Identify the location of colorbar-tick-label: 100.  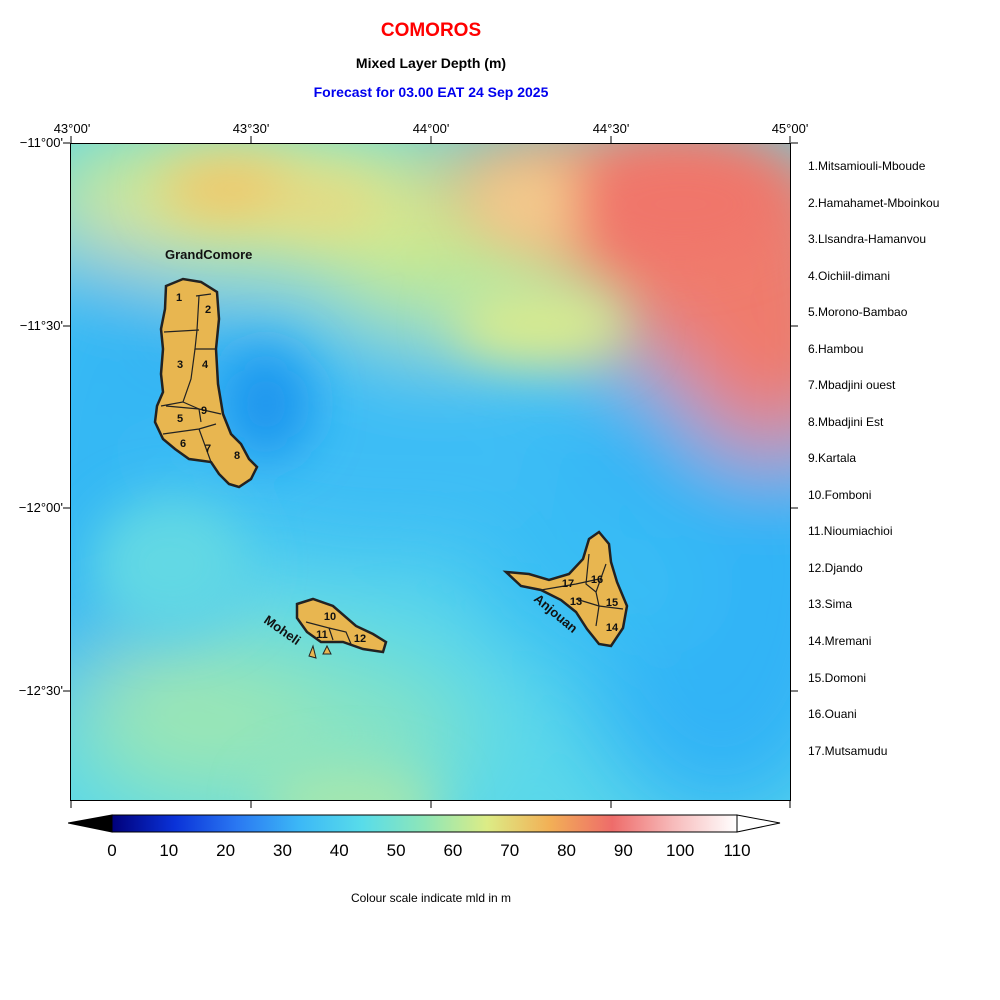
(680, 850).